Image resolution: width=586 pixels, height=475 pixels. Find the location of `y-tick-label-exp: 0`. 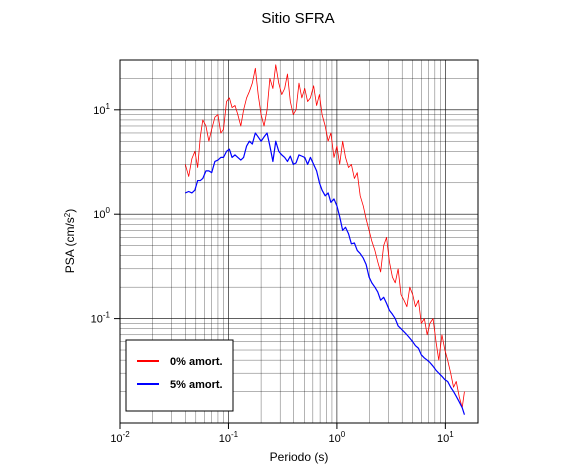

y-tick-label-exp: 0 is located at coordinates (108, 210).